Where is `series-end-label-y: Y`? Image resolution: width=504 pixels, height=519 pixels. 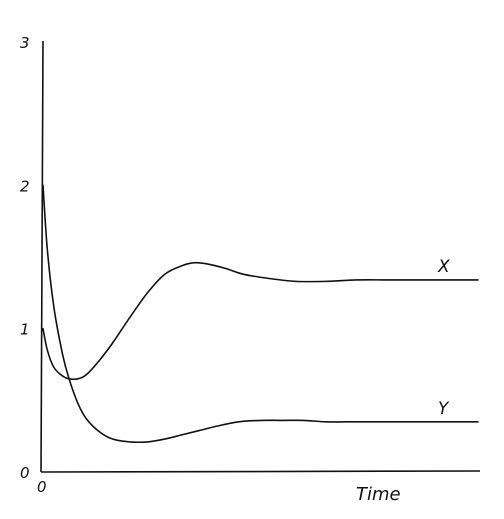
series-end-label-y: Y is located at coordinates (444, 409).